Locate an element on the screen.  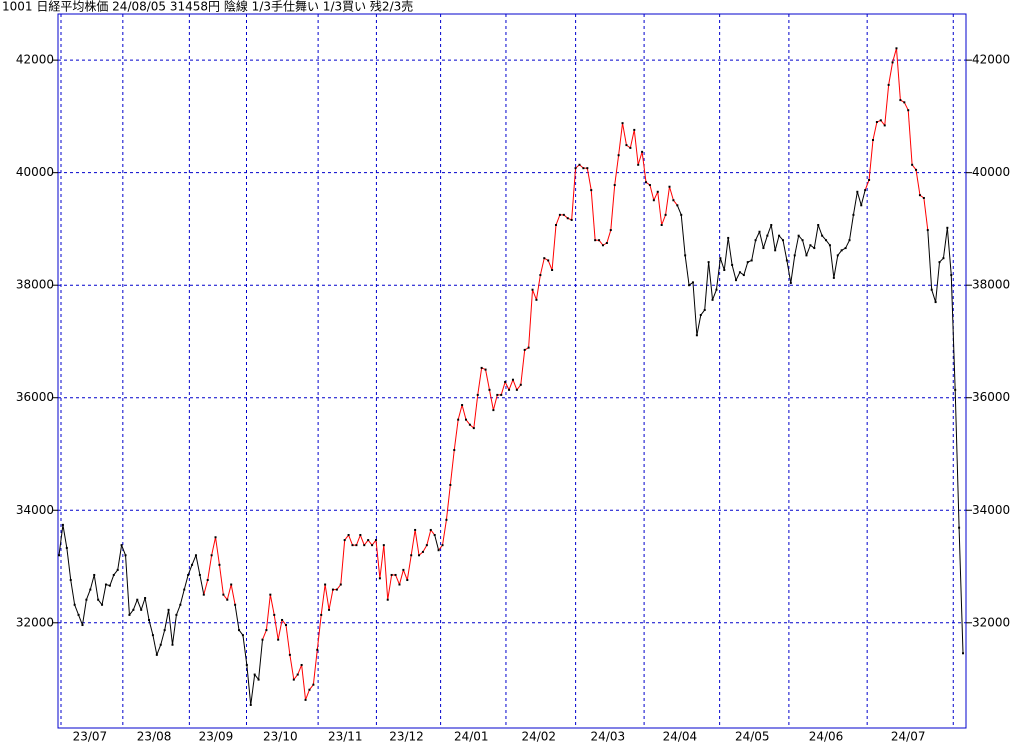
x-tick-label: 23/07 is located at coordinates (90, 737).